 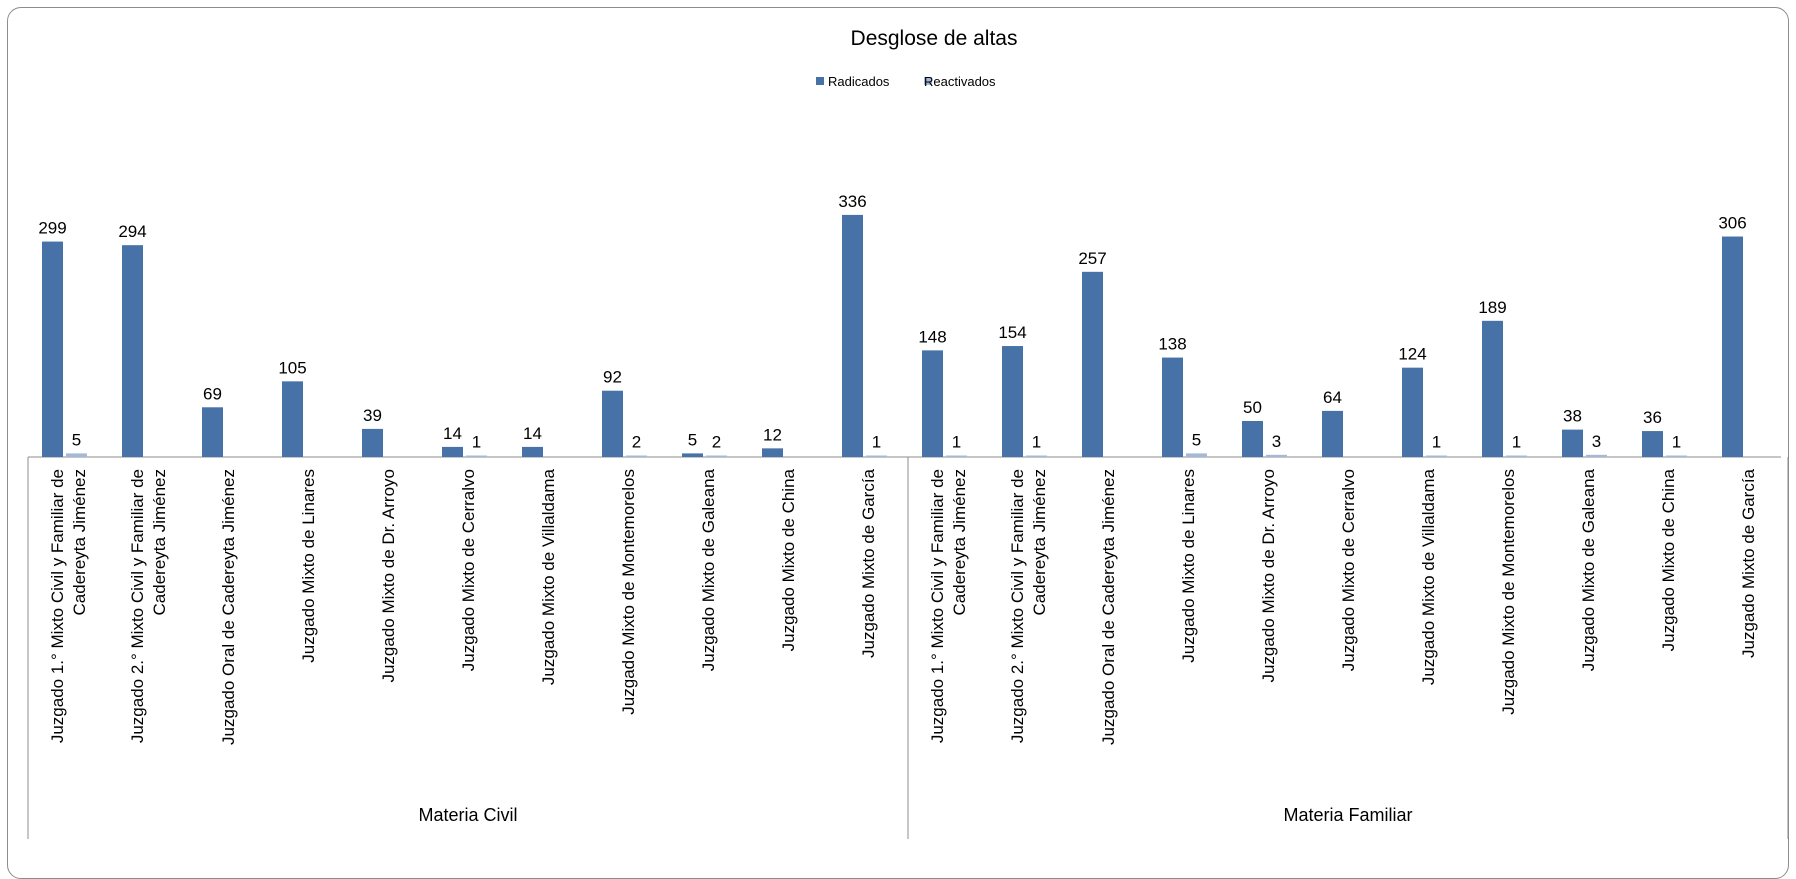 I want to click on data-label: 12, so click(x=772, y=434).